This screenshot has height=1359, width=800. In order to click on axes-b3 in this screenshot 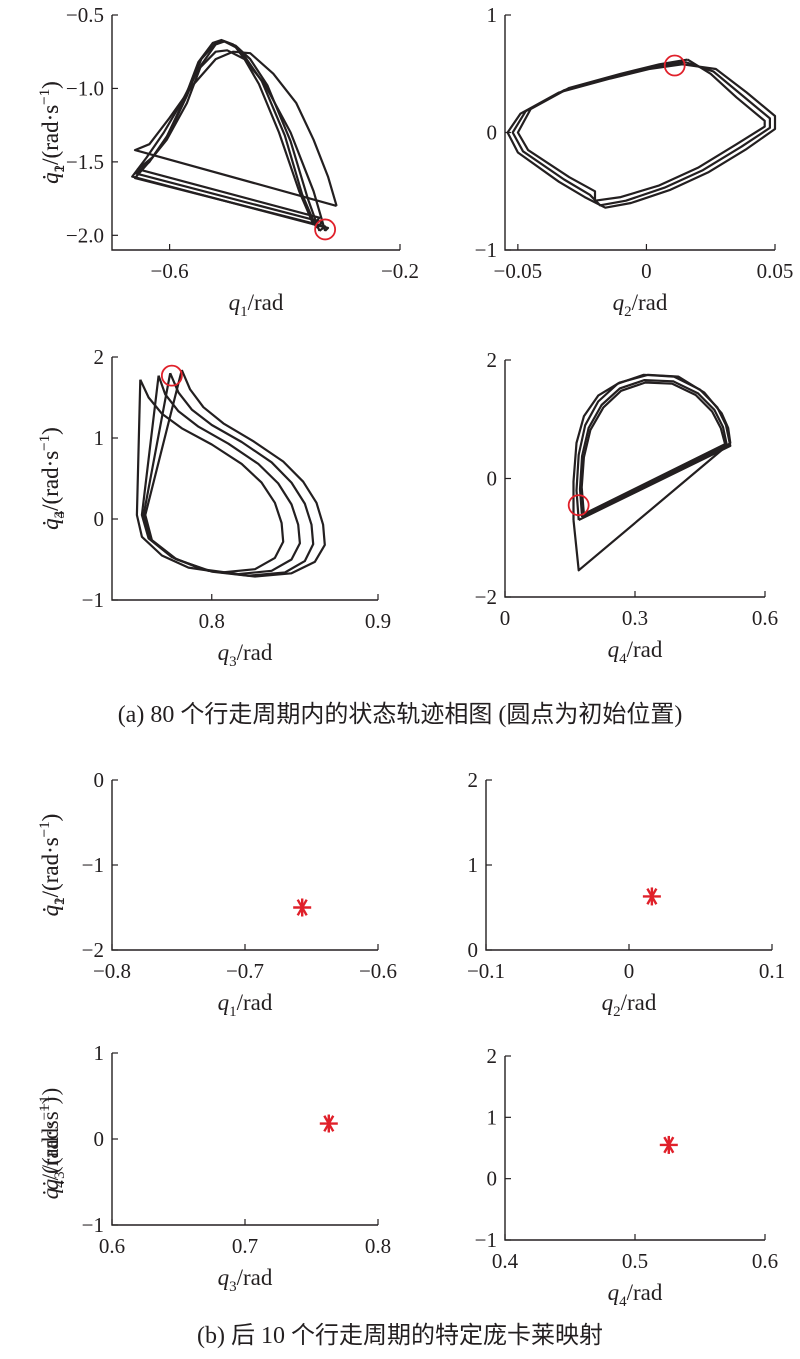, I will do `click(244, 1139)`.